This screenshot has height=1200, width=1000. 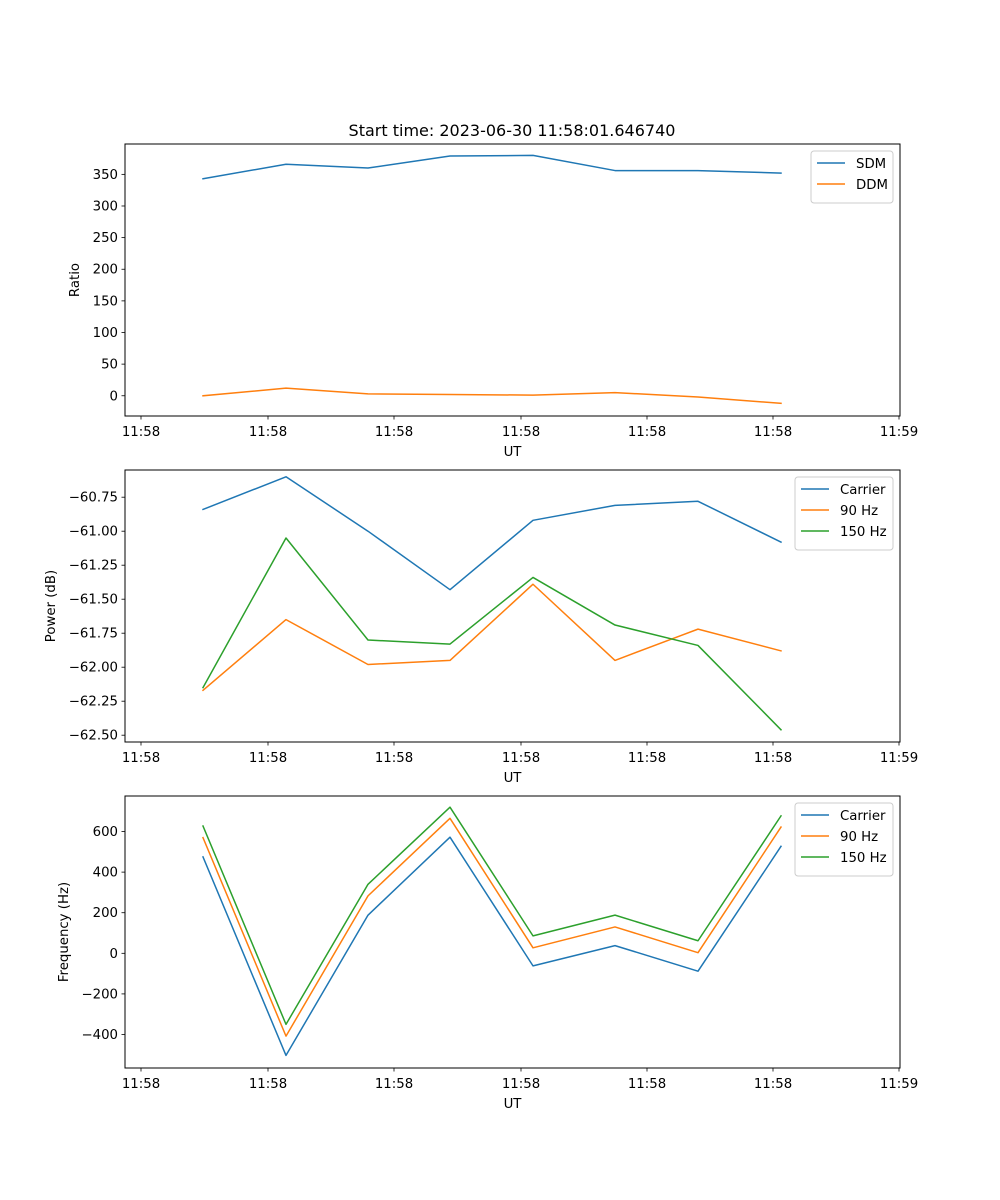 I want to click on legend-label: SDM, so click(x=871, y=164).